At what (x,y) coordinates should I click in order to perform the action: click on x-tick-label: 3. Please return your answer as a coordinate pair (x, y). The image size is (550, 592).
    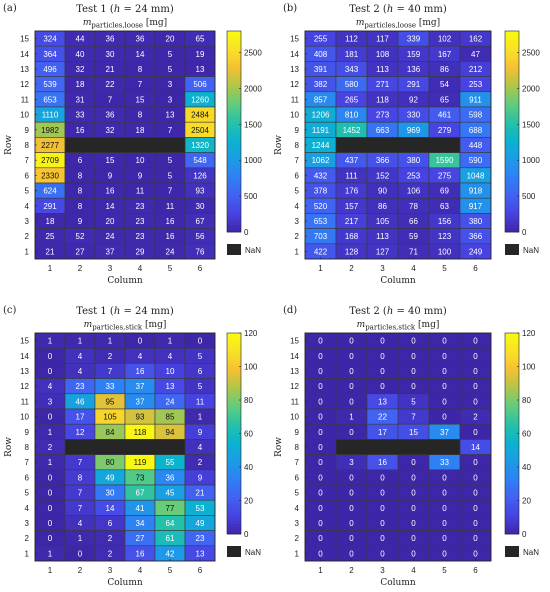
    Looking at the image, I should click on (110, 268).